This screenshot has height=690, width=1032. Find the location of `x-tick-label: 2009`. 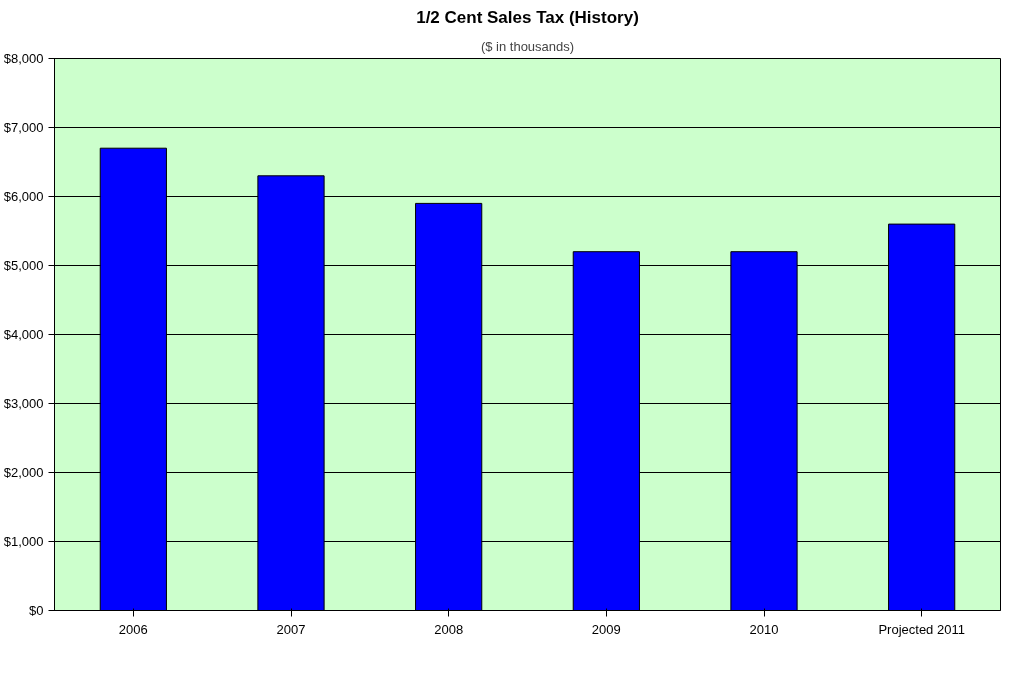

x-tick-label: 2009 is located at coordinates (606, 629).